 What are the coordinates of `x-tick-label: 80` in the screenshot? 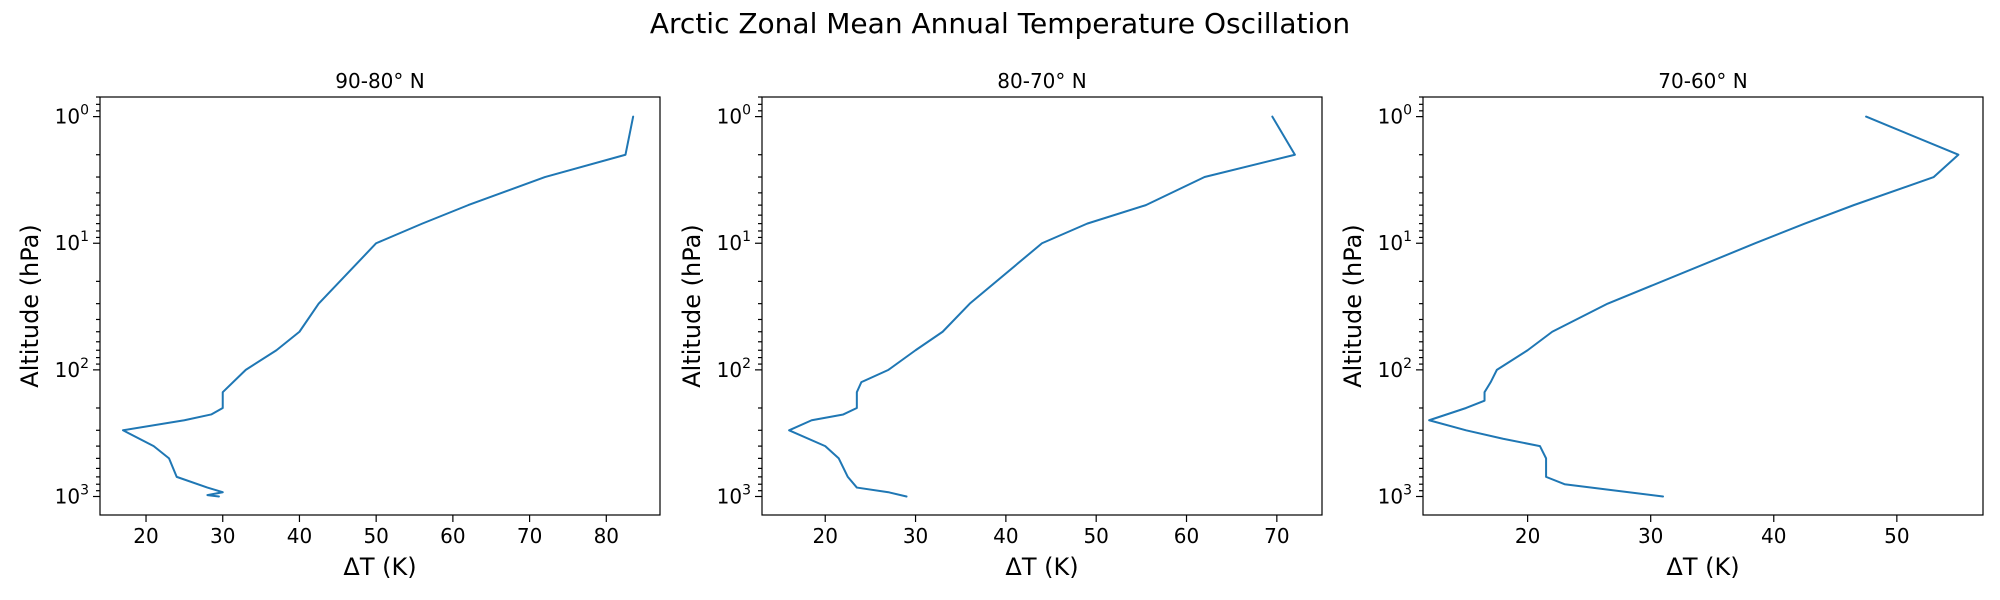 It's located at (606, 536).